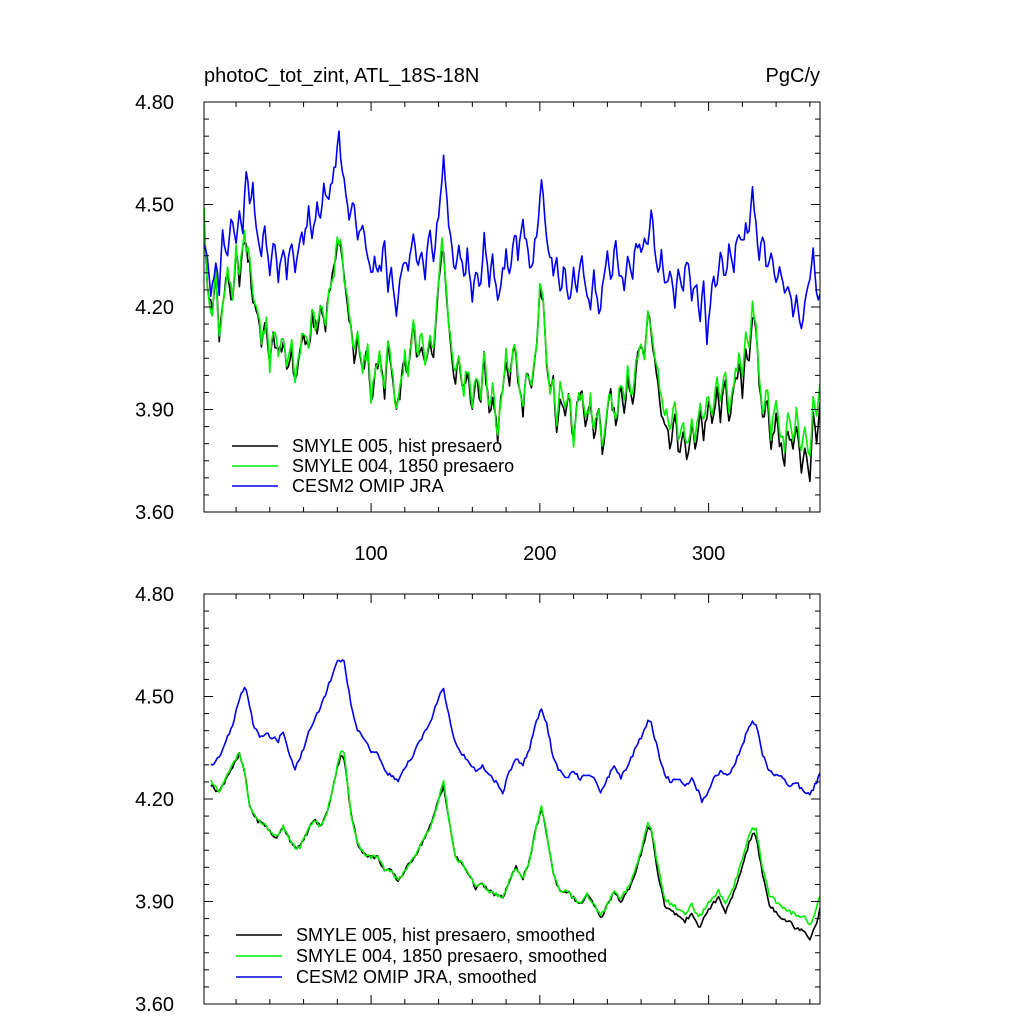  Describe the element at coordinates (341, 76) in the screenshot. I see `chart-title: photoC_tot_zint, ATL_18S-18N` at that location.